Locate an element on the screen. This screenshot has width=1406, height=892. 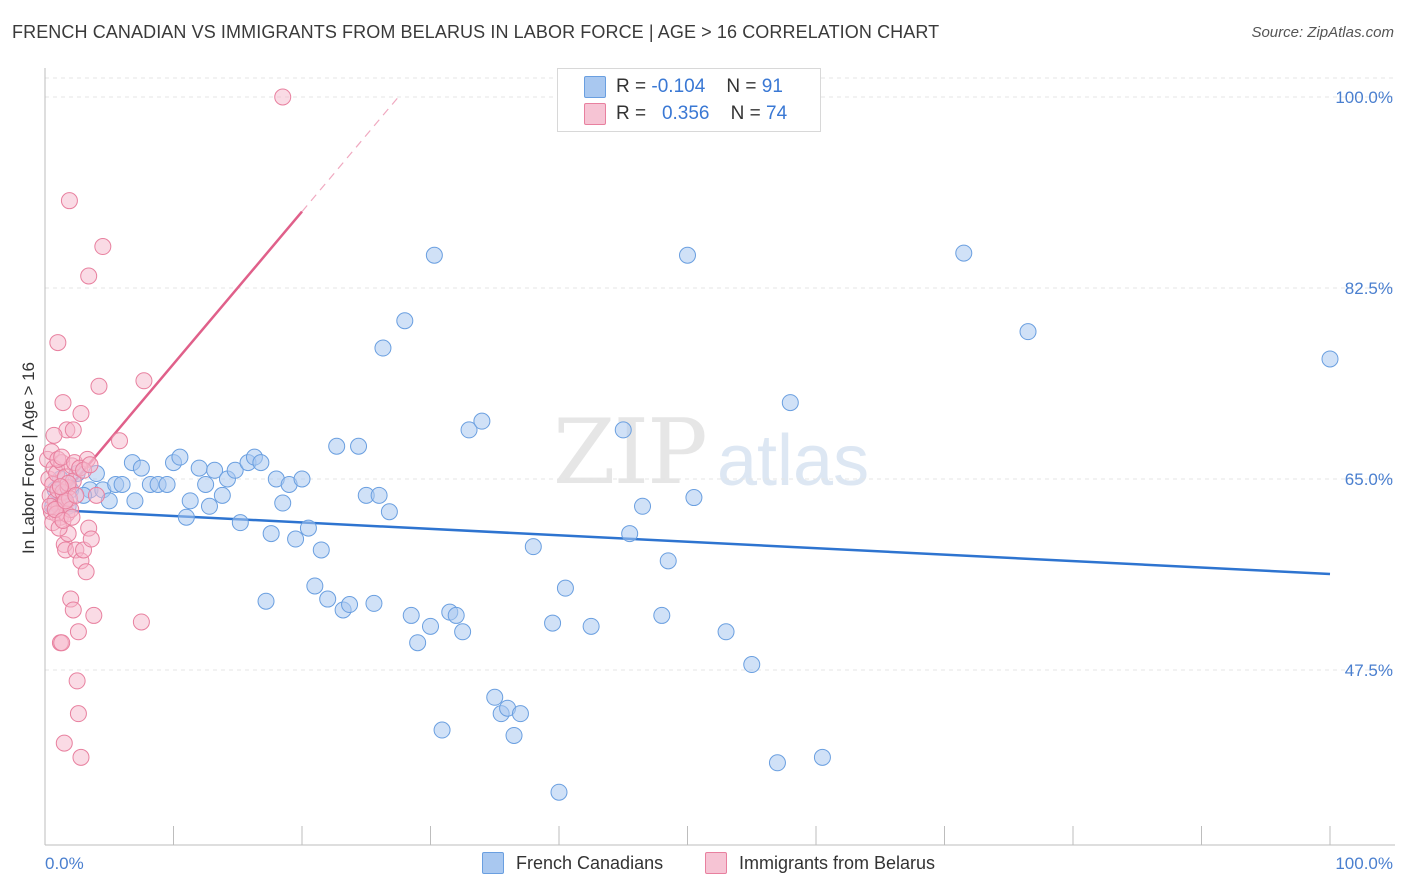
bottom-legend-item-belarus: Immigrants from Belarus is located at coordinates (820, 863).